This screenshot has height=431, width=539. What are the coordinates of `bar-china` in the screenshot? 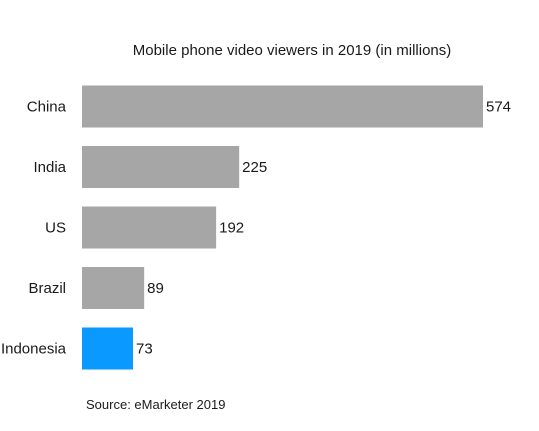 It's located at (282, 106).